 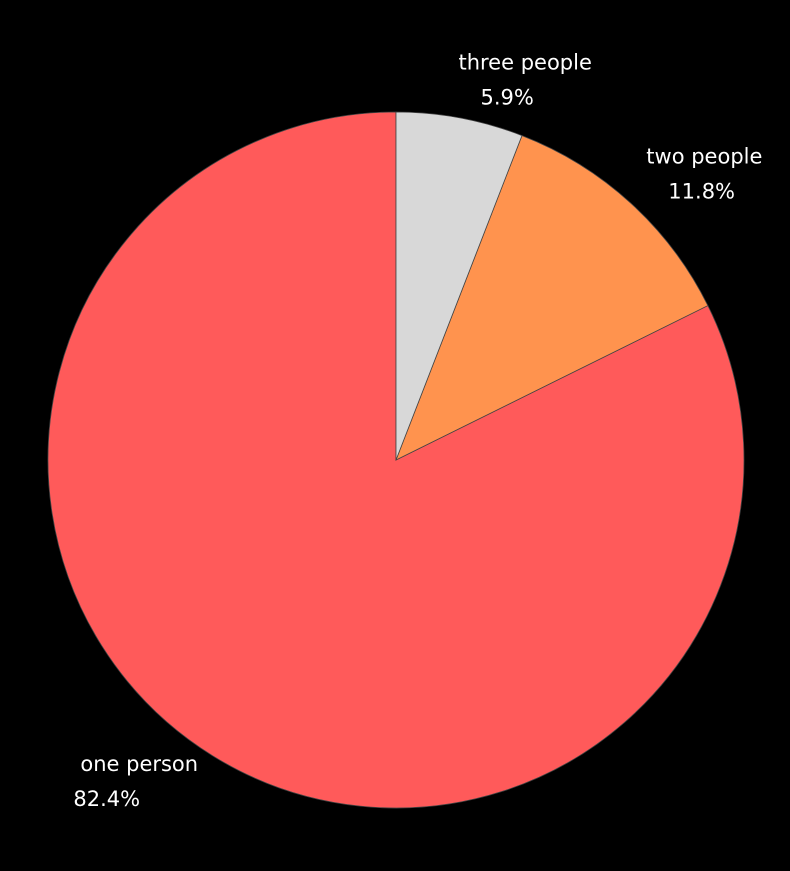 I want to click on slice-label-two-people: two people, so click(x=704, y=156).